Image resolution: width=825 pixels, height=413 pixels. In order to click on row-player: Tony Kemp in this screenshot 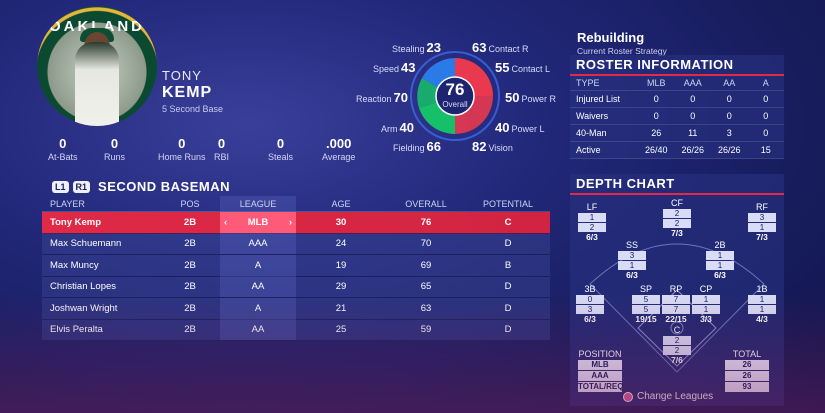, I will do `click(76, 222)`.